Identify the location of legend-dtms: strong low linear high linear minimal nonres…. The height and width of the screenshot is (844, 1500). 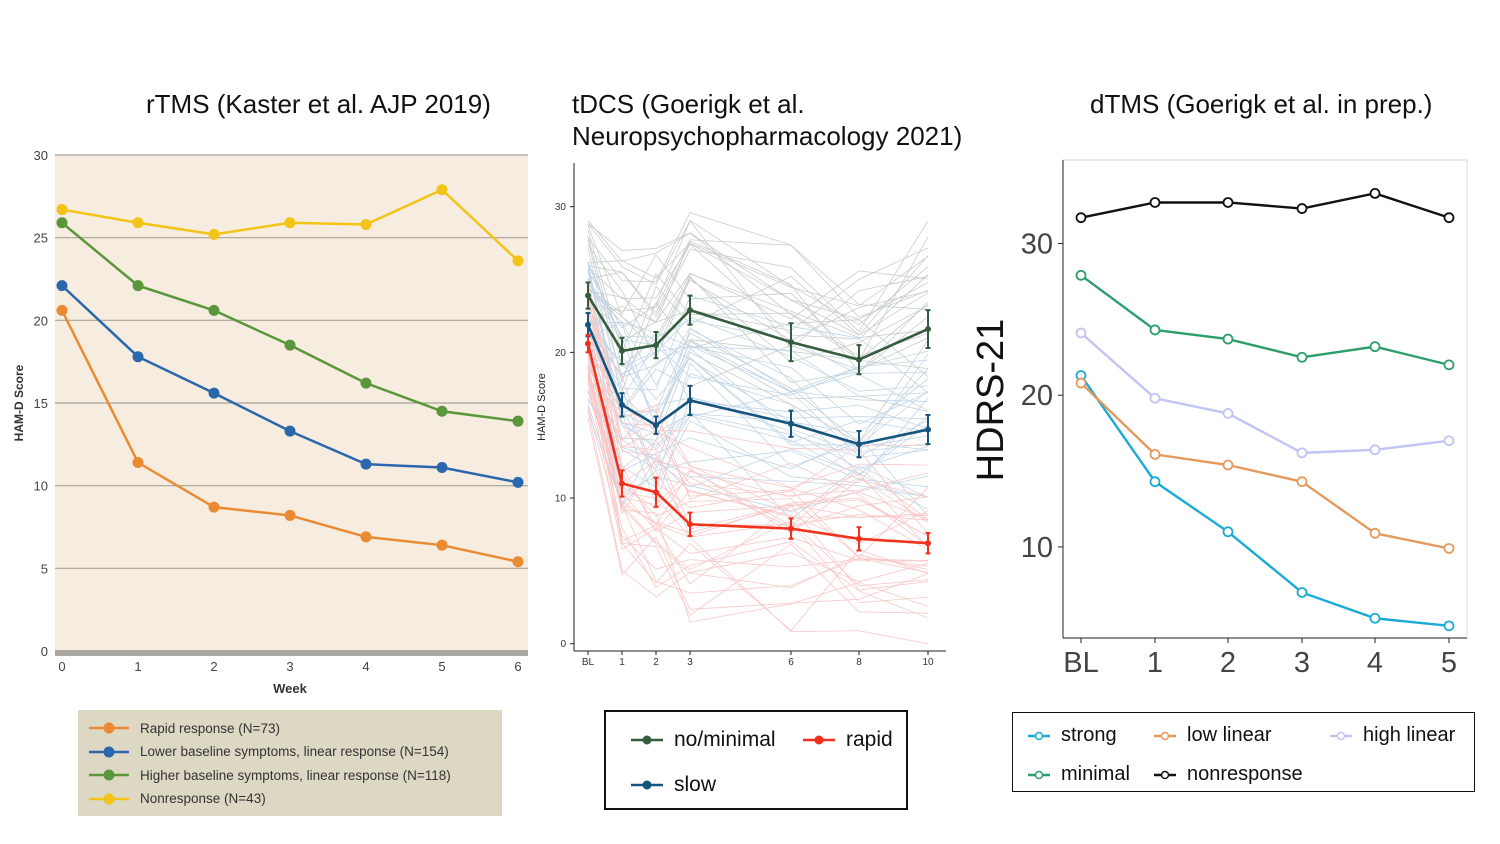
(1243, 752).